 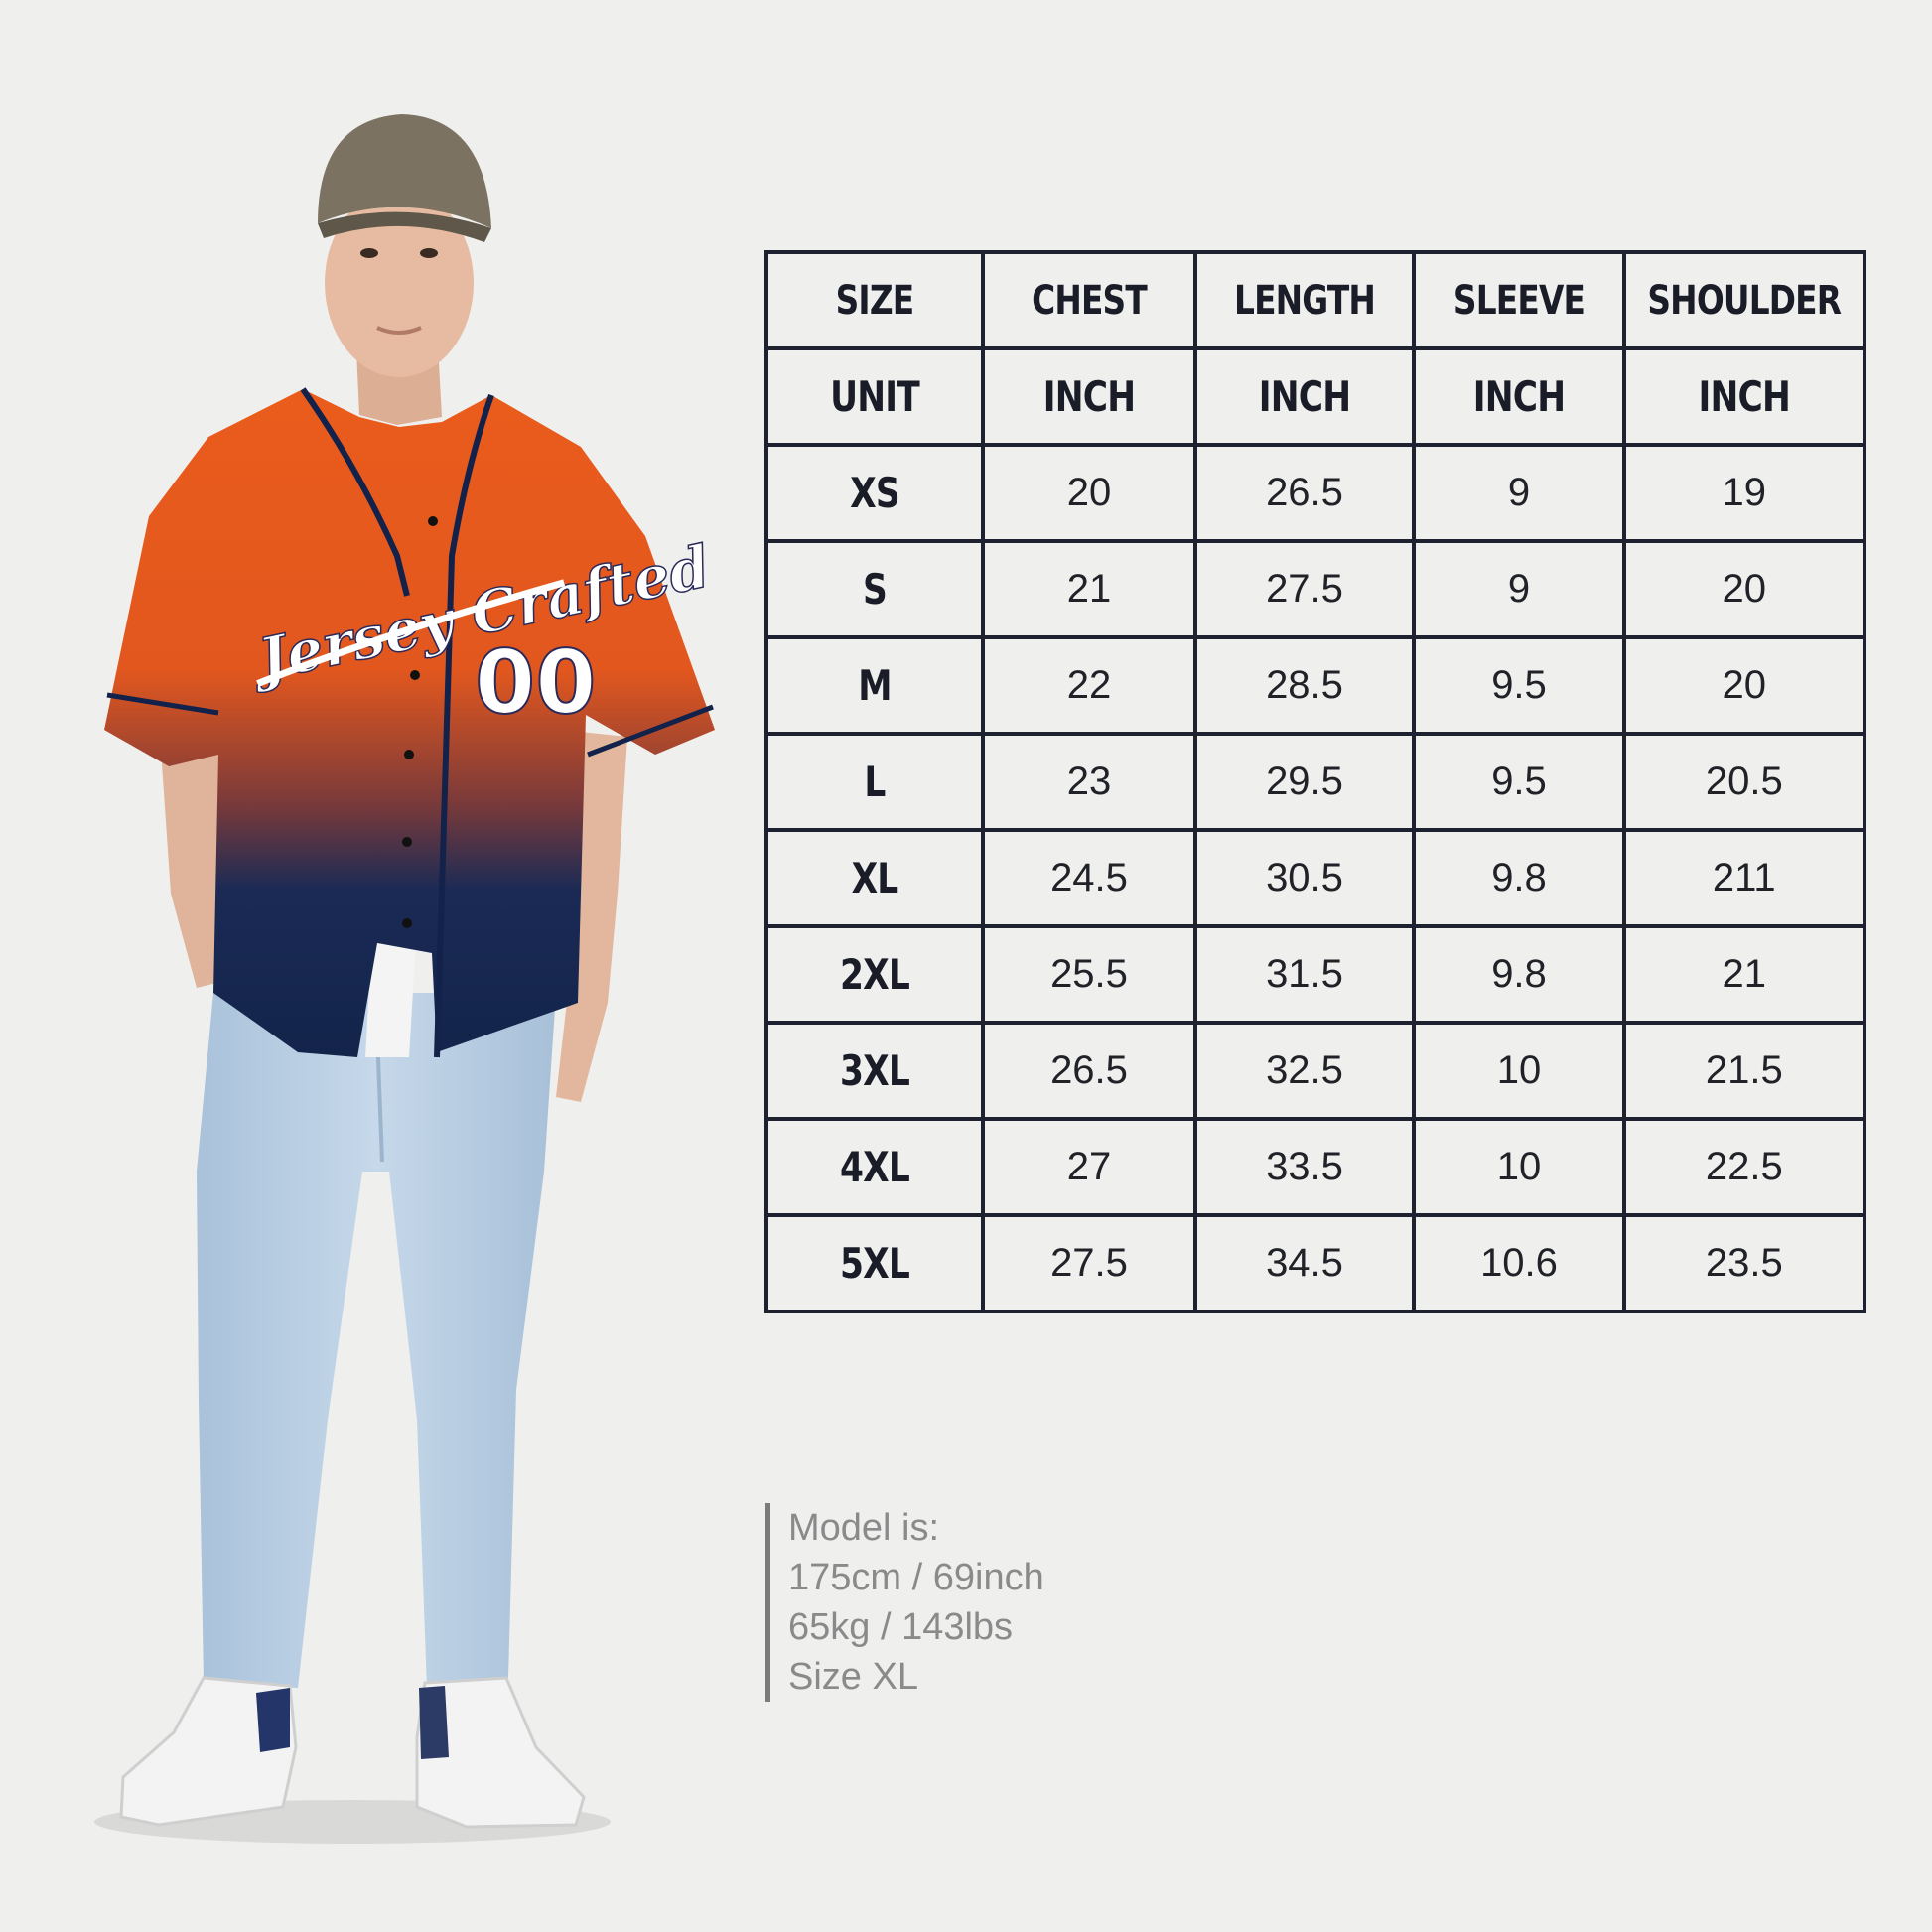 What do you see at coordinates (1089, 493) in the screenshot?
I see `cell-chest: 20` at bounding box center [1089, 493].